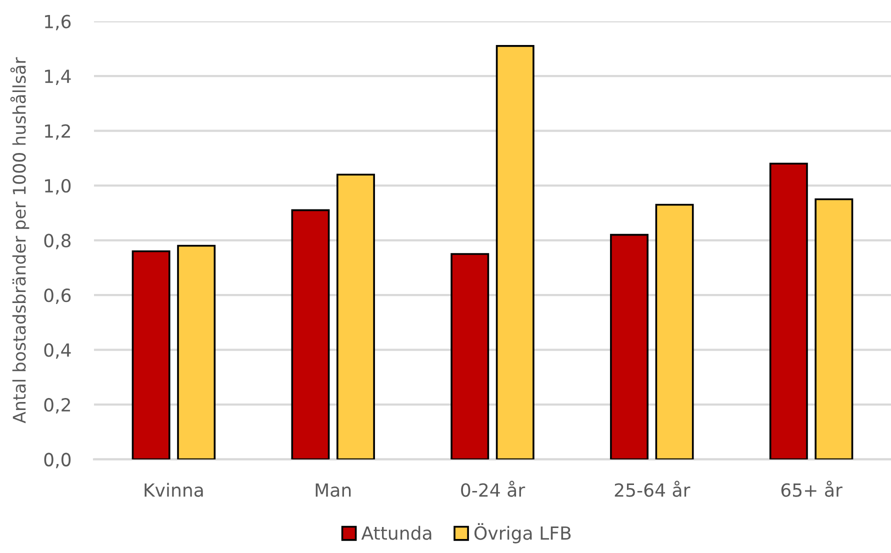  Describe the element at coordinates (58, 78) in the screenshot. I see `y-tick-label: 1,4` at that location.